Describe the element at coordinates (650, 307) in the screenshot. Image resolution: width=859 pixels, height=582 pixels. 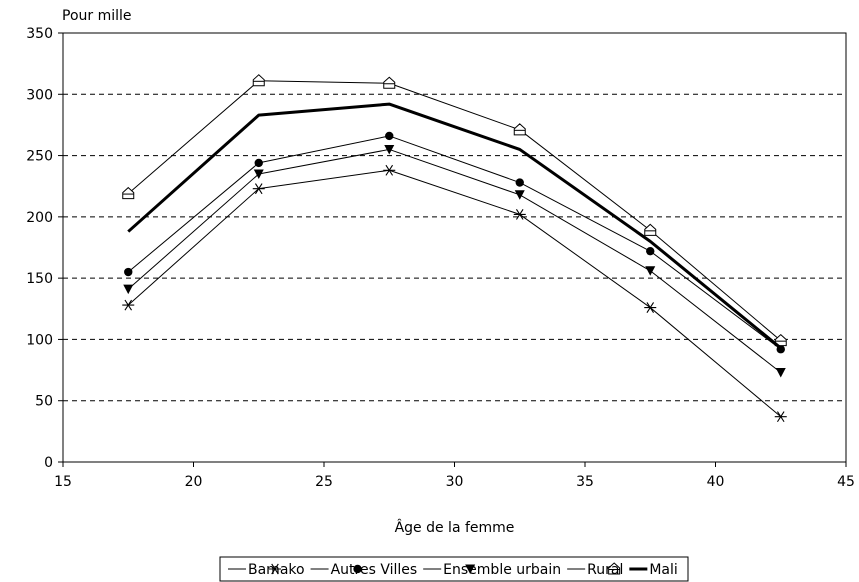
I see `point-bamako-37.5` at that location.